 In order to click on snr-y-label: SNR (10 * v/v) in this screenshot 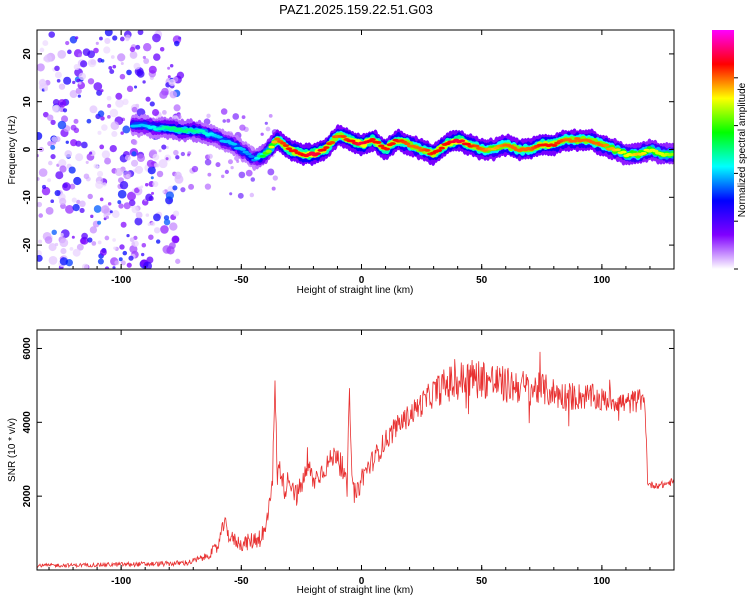, I will do `click(12, 450)`.